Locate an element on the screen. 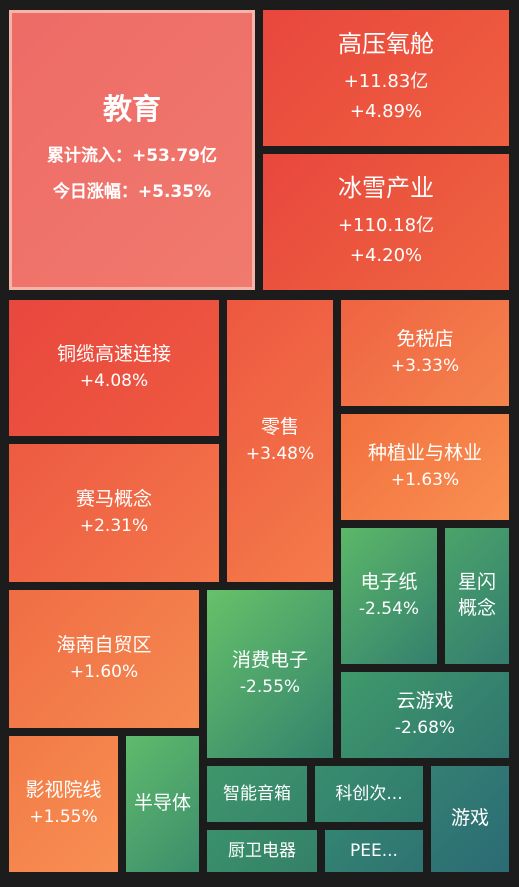 This screenshot has height=887, width=519. change-value: -2.55% is located at coordinates (270, 686).